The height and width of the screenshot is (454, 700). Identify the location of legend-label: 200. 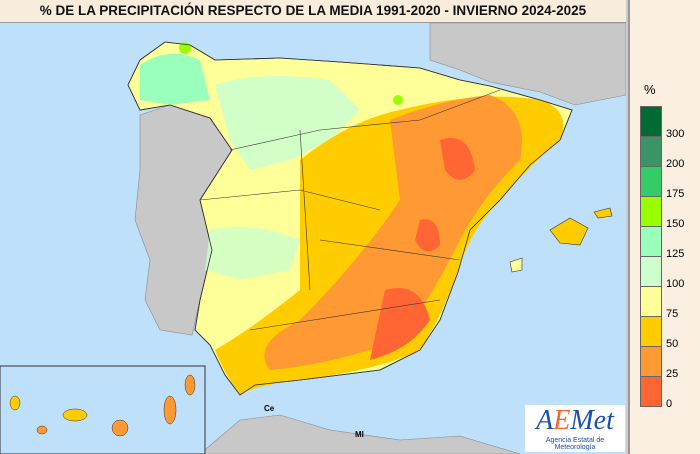
(675, 164).